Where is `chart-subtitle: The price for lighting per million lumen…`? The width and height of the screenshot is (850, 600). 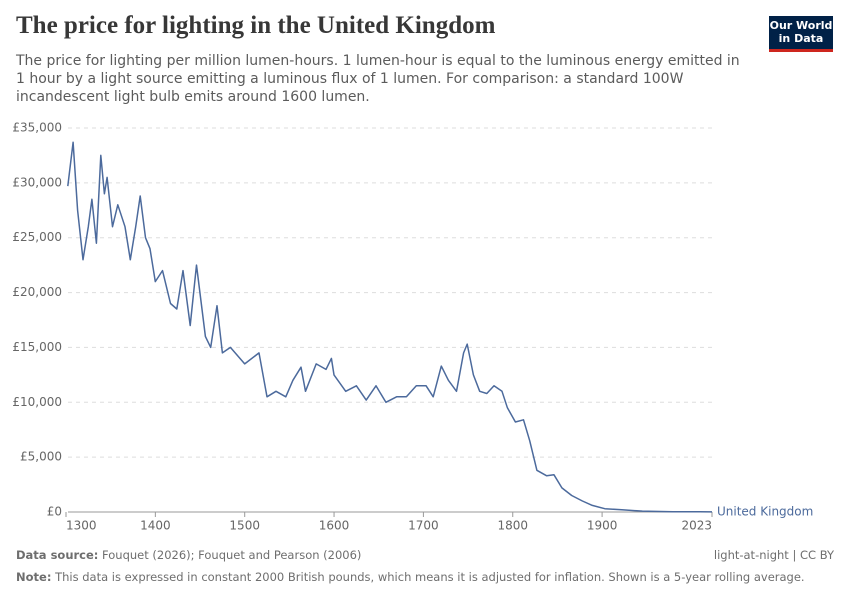 chart-subtitle: The price for lighting per million lumen… is located at coordinates (378, 79).